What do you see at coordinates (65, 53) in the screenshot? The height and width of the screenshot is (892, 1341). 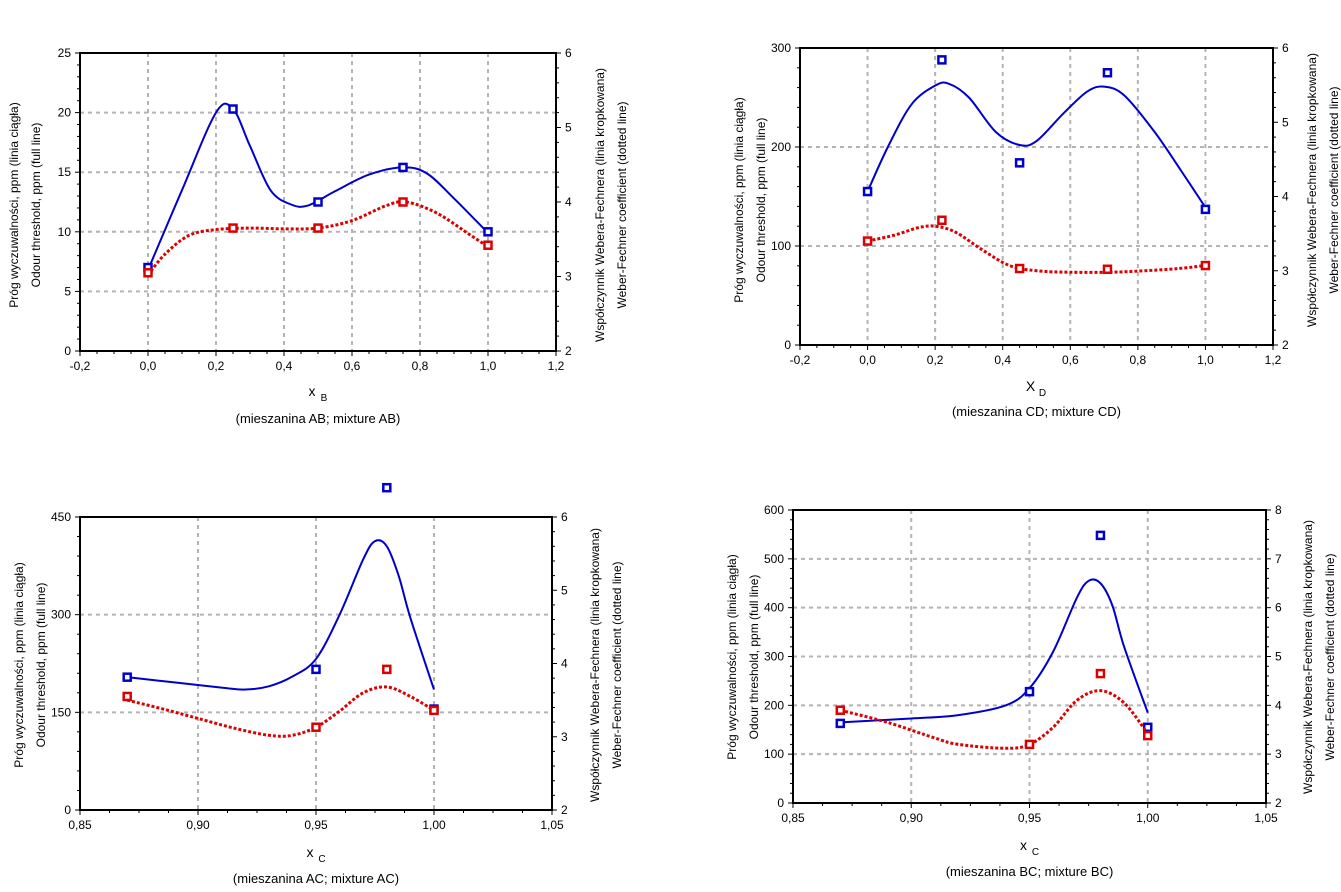 I see `y-tick-label: 25` at bounding box center [65, 53].